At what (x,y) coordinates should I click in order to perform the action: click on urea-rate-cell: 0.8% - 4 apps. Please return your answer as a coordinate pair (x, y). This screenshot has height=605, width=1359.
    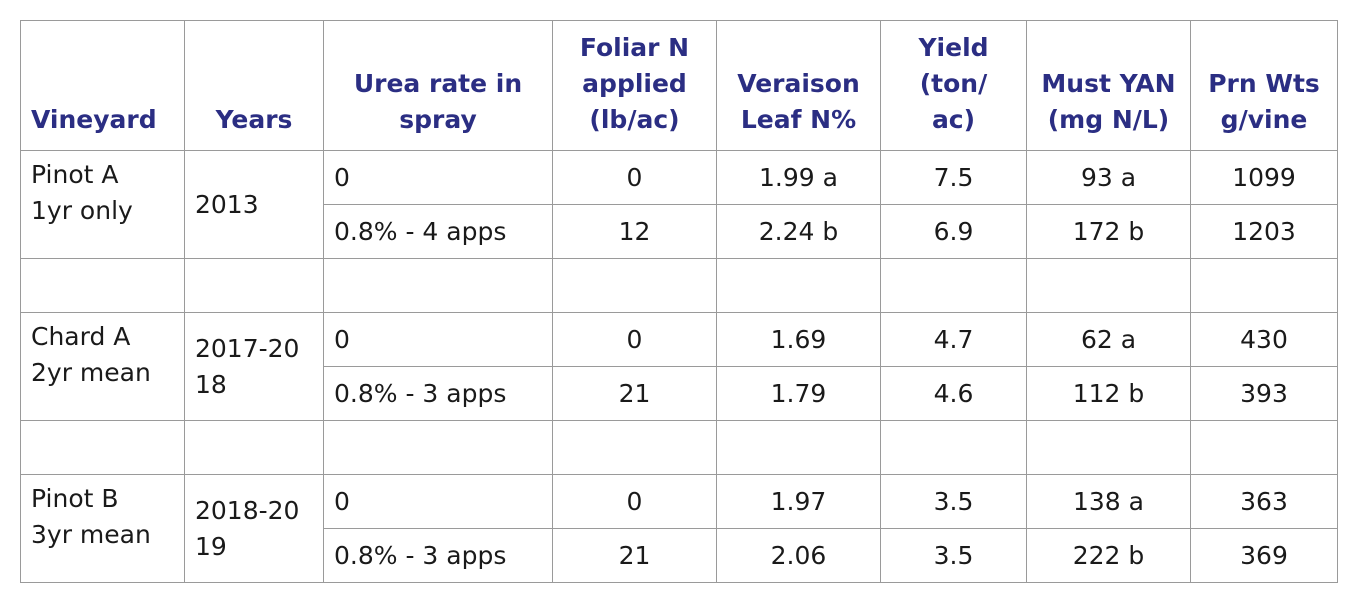
    Looking at the image, I should click on (438, 231).